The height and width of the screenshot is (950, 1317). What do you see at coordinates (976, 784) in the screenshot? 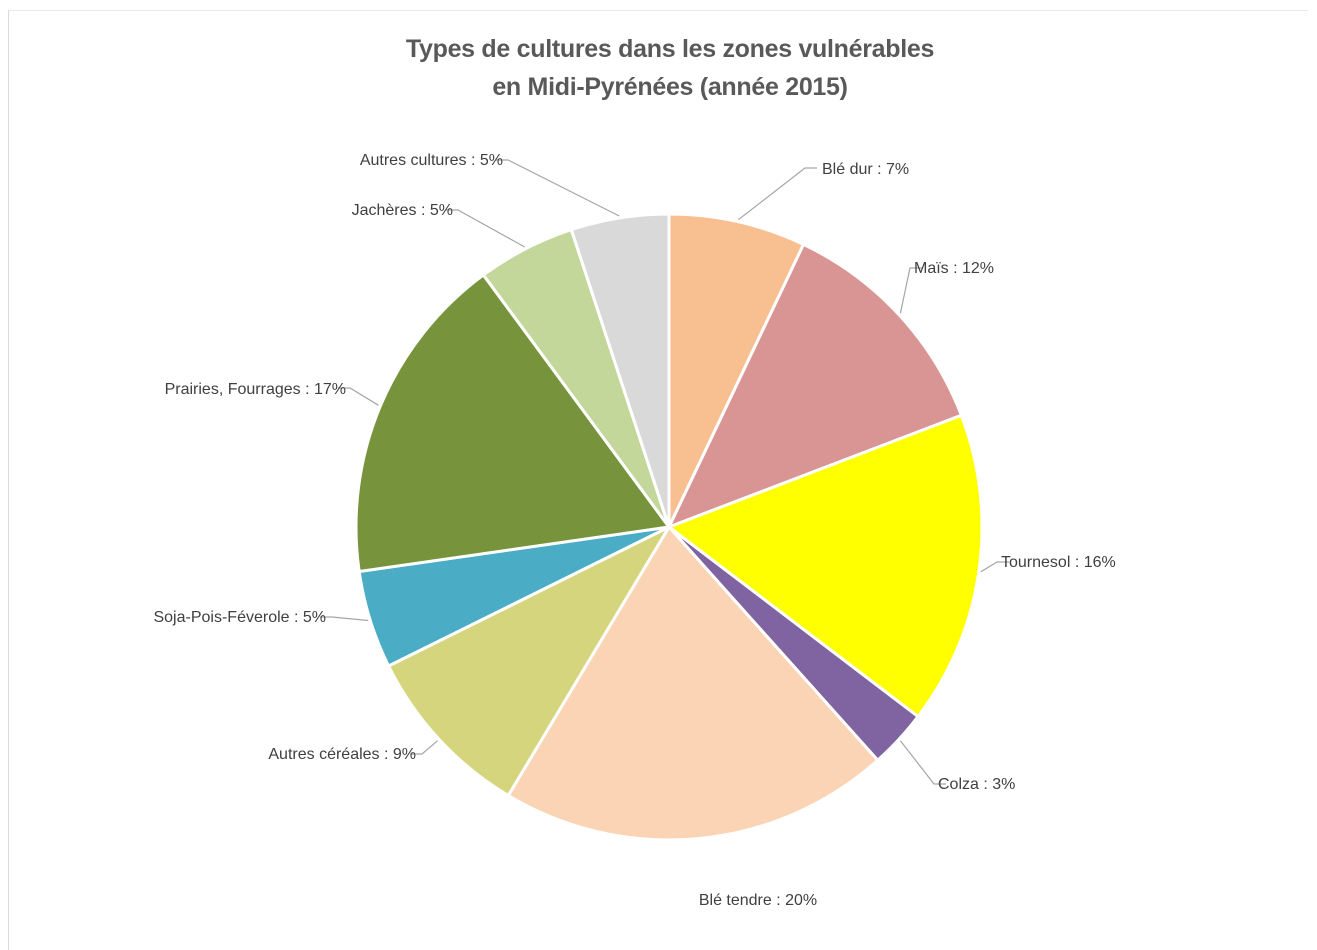
I see `data-label-colza: Colza : 3%` at bounding box center [976, 784].